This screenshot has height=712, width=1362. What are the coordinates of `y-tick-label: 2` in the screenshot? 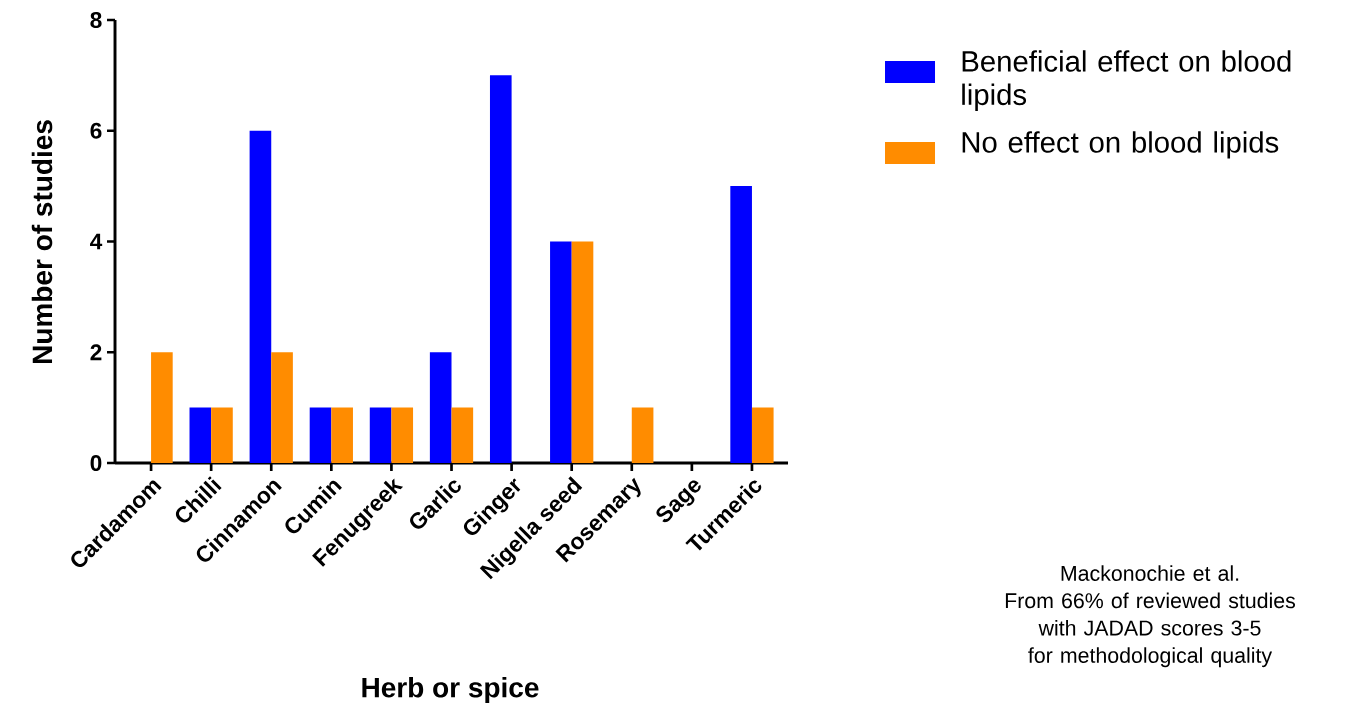 It's located at (96, 352).